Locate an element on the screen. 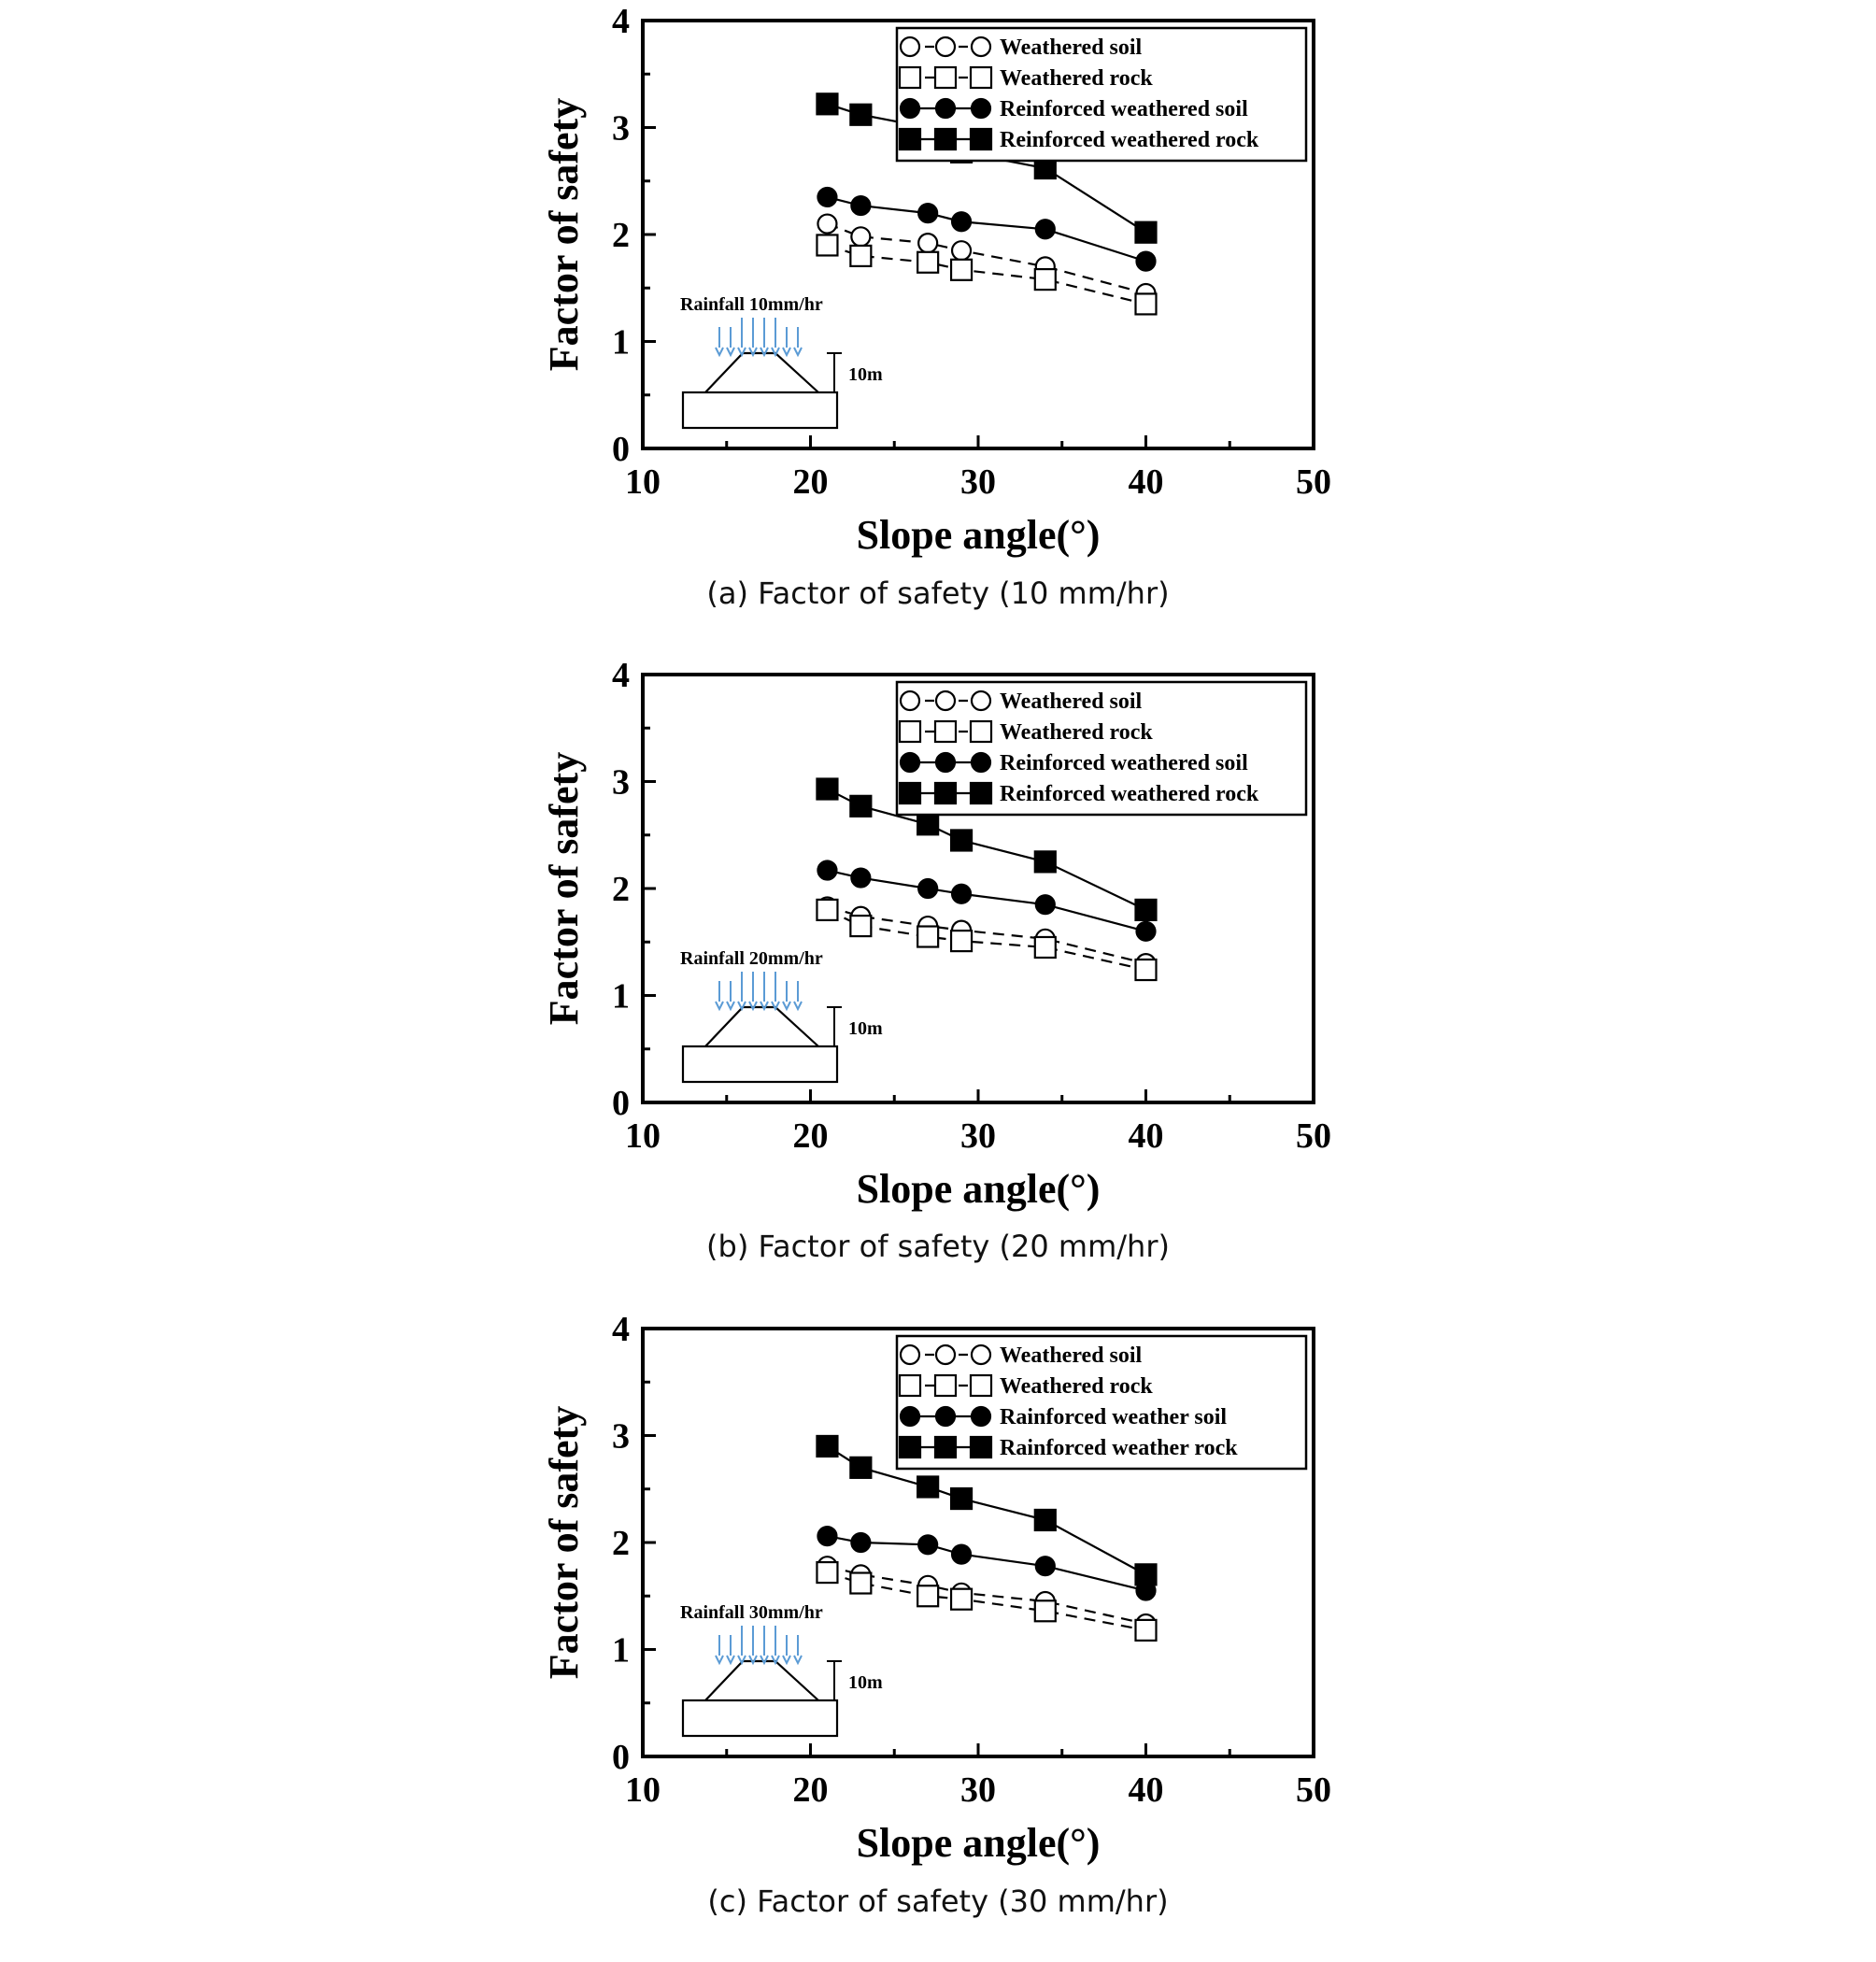 The height and width of the screenshot is (1962, 1876). legend-label: Rainforced weather rock is located at coordinates (1119, 1448).